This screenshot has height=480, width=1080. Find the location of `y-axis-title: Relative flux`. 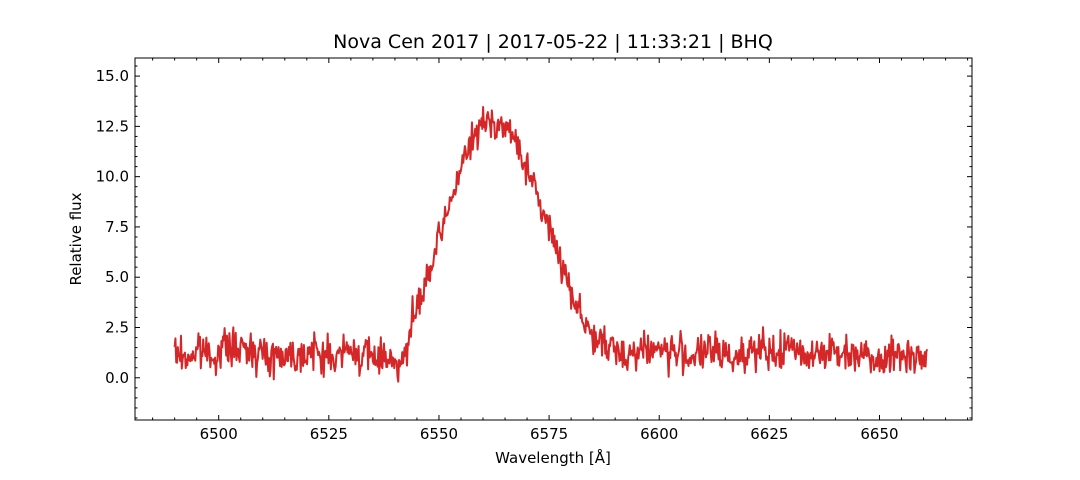

y-axis-title: Relative flux is located at coordinates (76, 238).